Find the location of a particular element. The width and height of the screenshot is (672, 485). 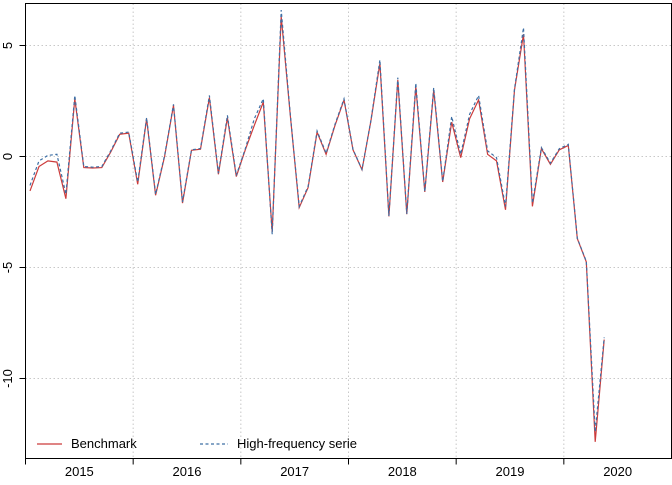

x-tick-label: 2016 is located at coordinates (187, 471).